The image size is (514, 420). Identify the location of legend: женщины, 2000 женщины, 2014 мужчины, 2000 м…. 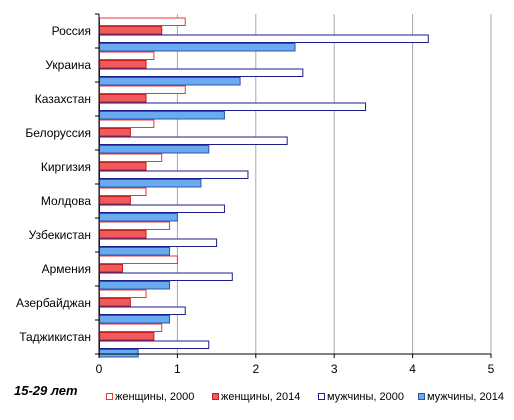
(308, 398).